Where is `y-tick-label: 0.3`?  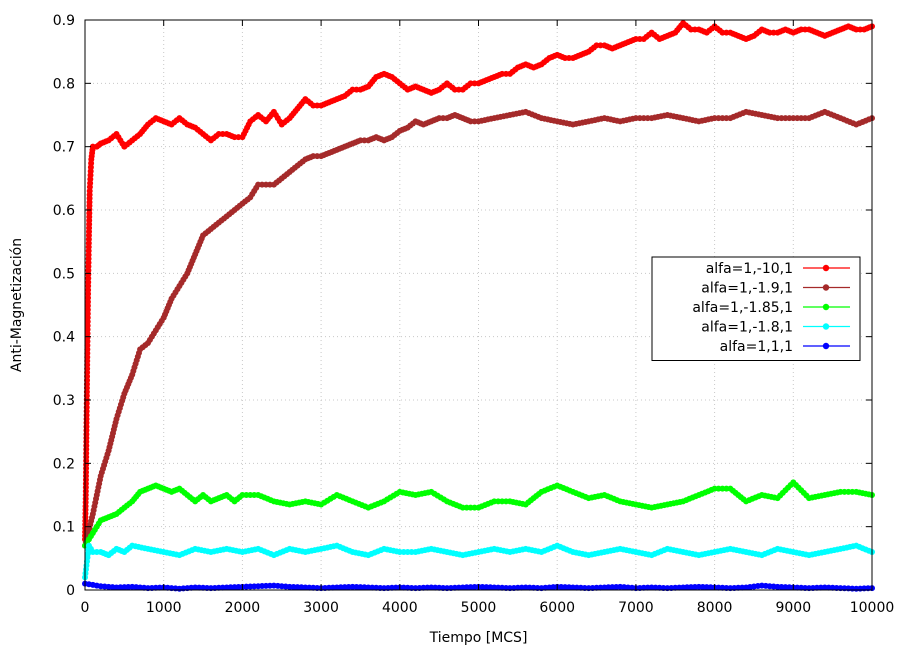
y-tick-label: 0.3 is located at coordinates (64, 401).